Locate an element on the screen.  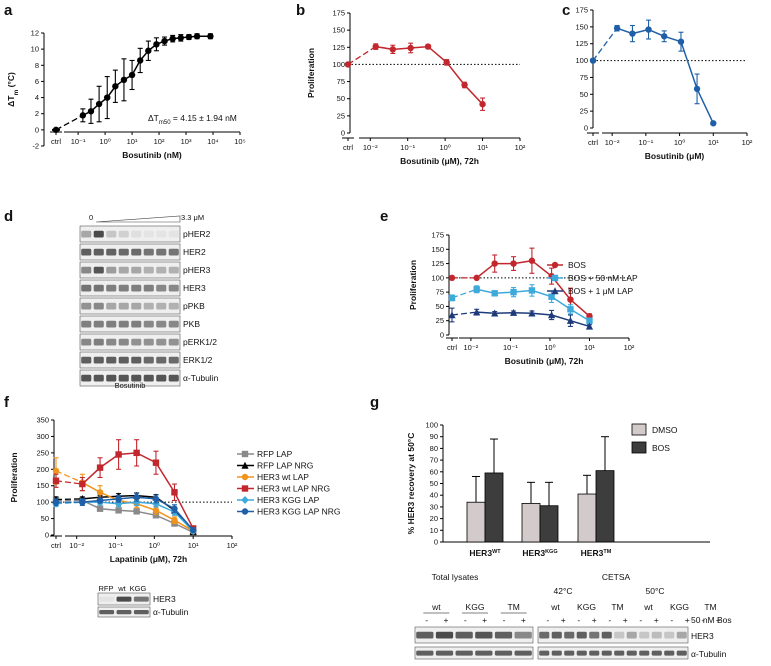
blot-f-lane-1: wt is located at coordinates (121, 588).